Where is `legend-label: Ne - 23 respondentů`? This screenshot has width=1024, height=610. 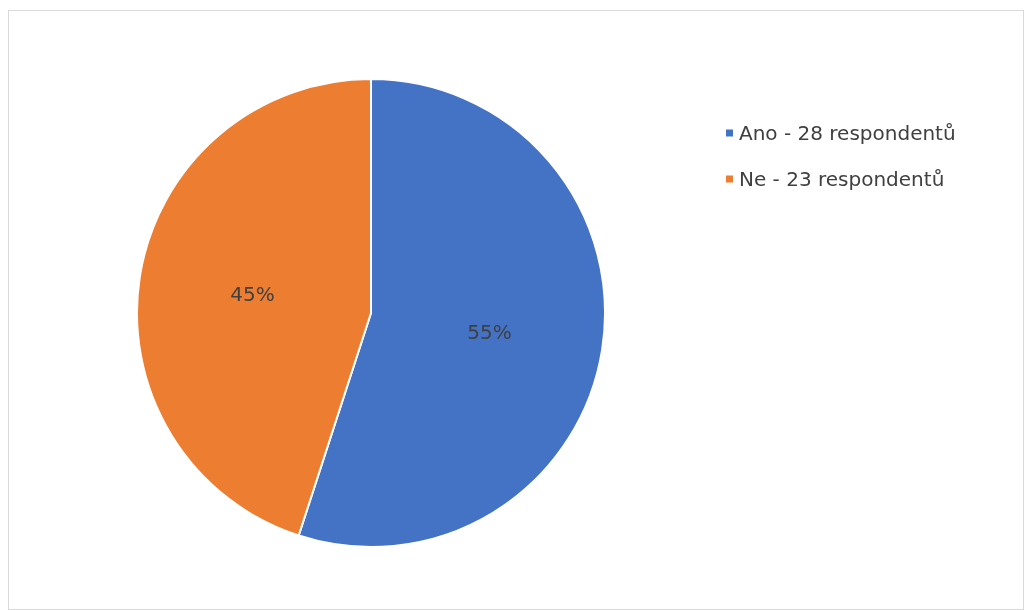
legend-label: Ne - 23 respondentů is located at coordinates (842, 179).